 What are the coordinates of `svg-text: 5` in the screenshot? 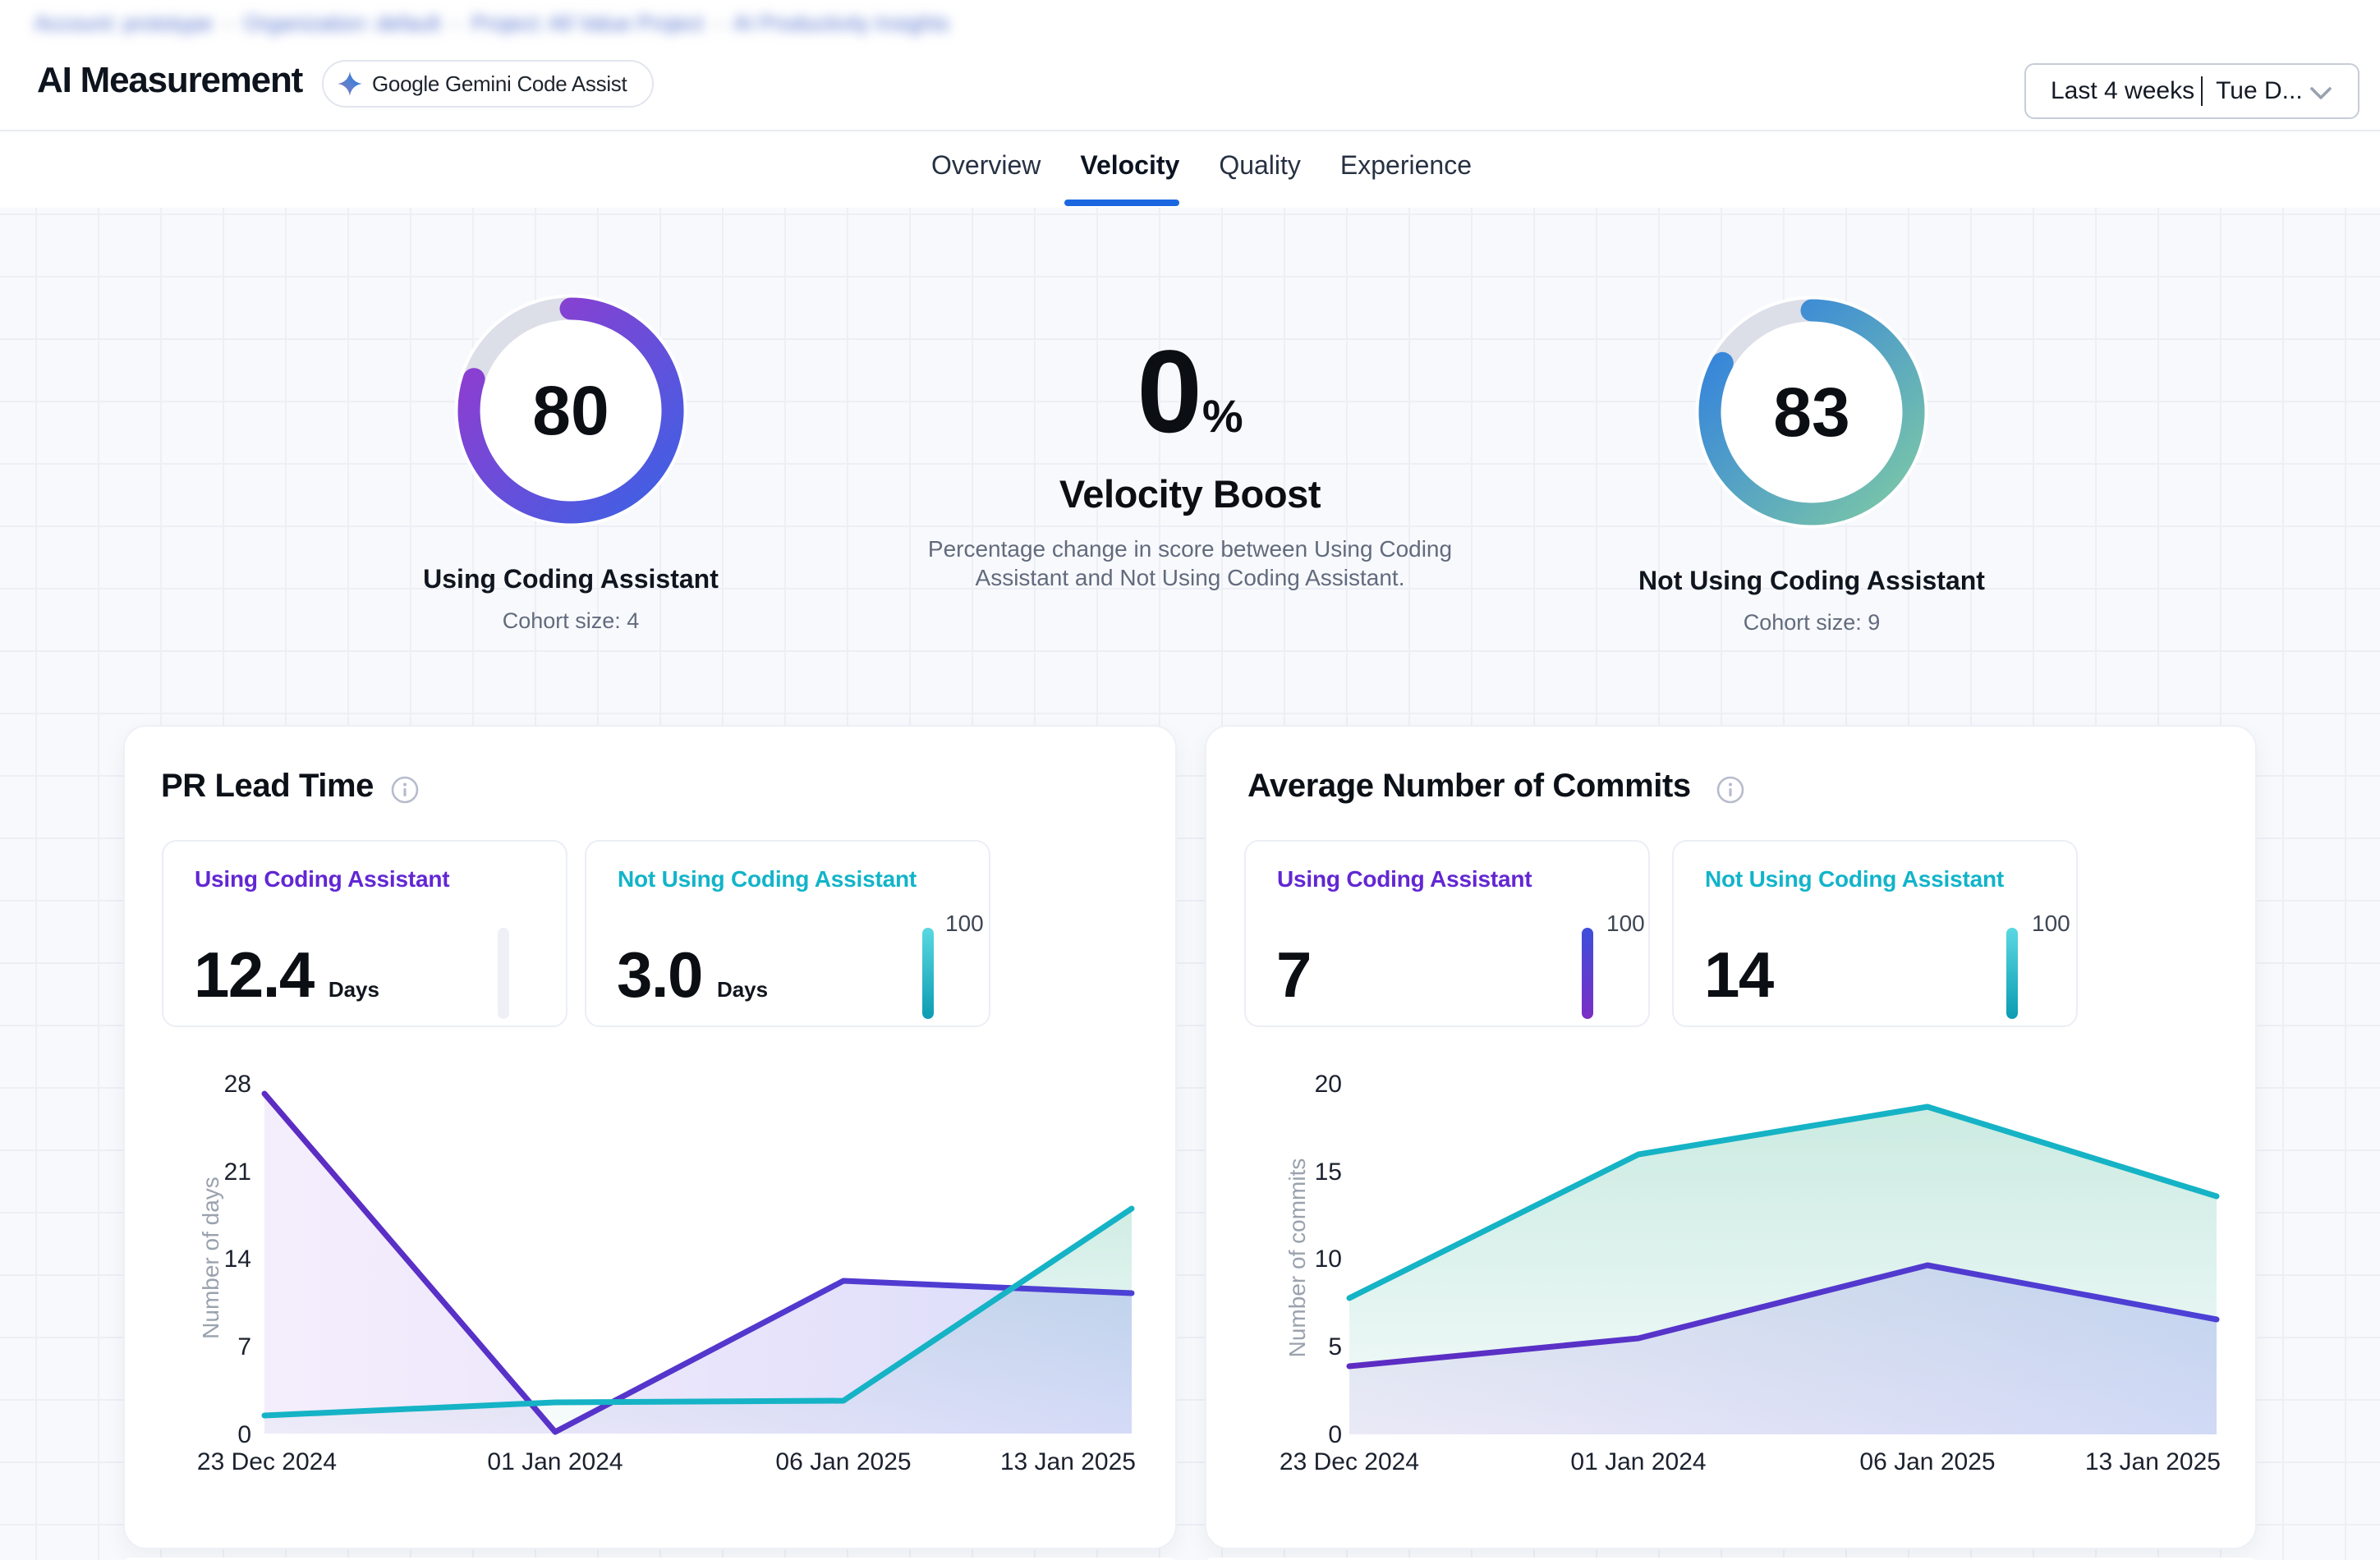 It's located at (1335, 1346).